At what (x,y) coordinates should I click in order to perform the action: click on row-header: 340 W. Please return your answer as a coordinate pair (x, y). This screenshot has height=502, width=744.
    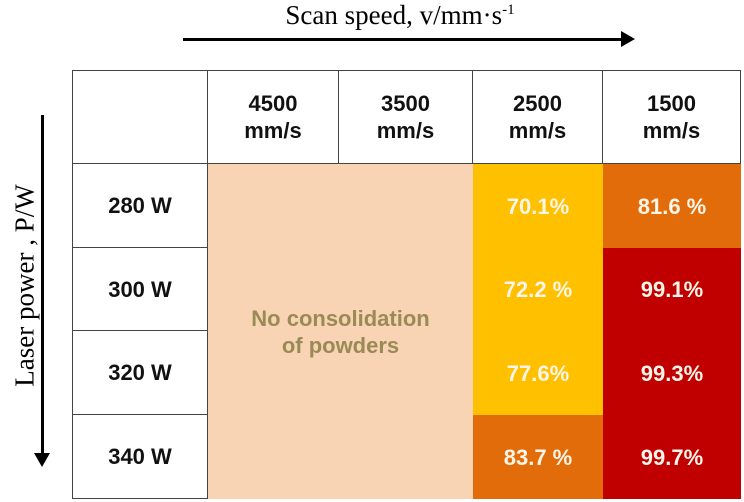
    Looking at the image, I should click on (140, 457).